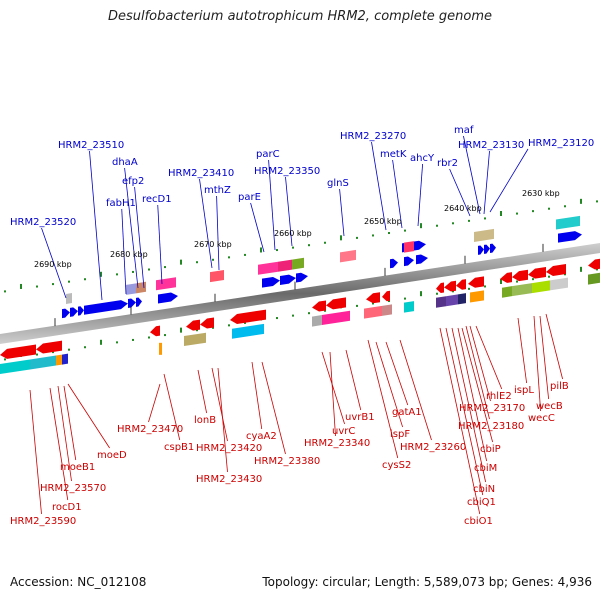 The image size is (600, 600). What do you see at coordinates (112, 455) in the screenshot?
I see `gene-label-bottom: moeD` at bounding box center [112, 455].